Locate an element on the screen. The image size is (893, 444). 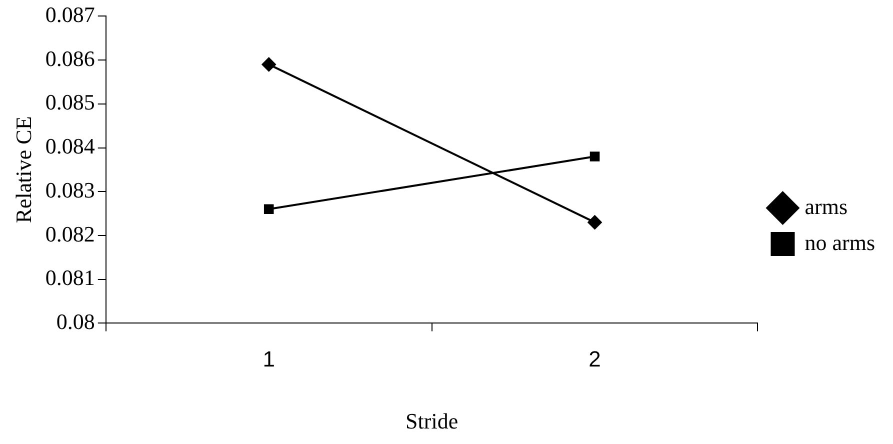
y-tick-label: 0.084 is located at coordinates (70, 146).